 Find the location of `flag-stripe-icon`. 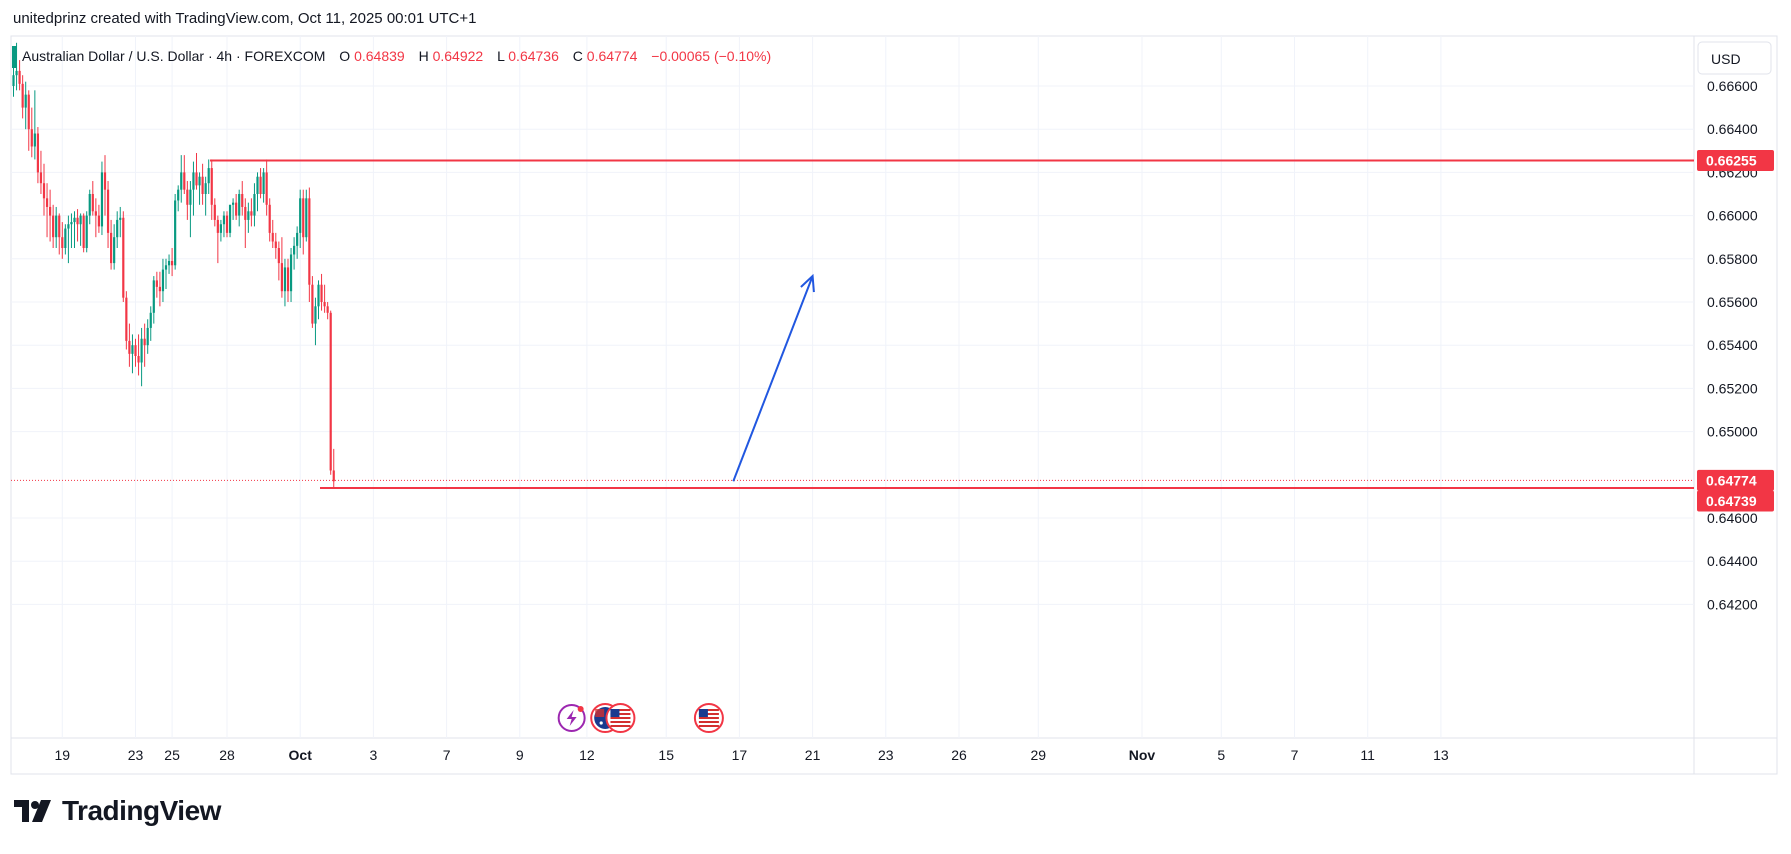

flag-stripe-icon is located at coordinates (708, 718).